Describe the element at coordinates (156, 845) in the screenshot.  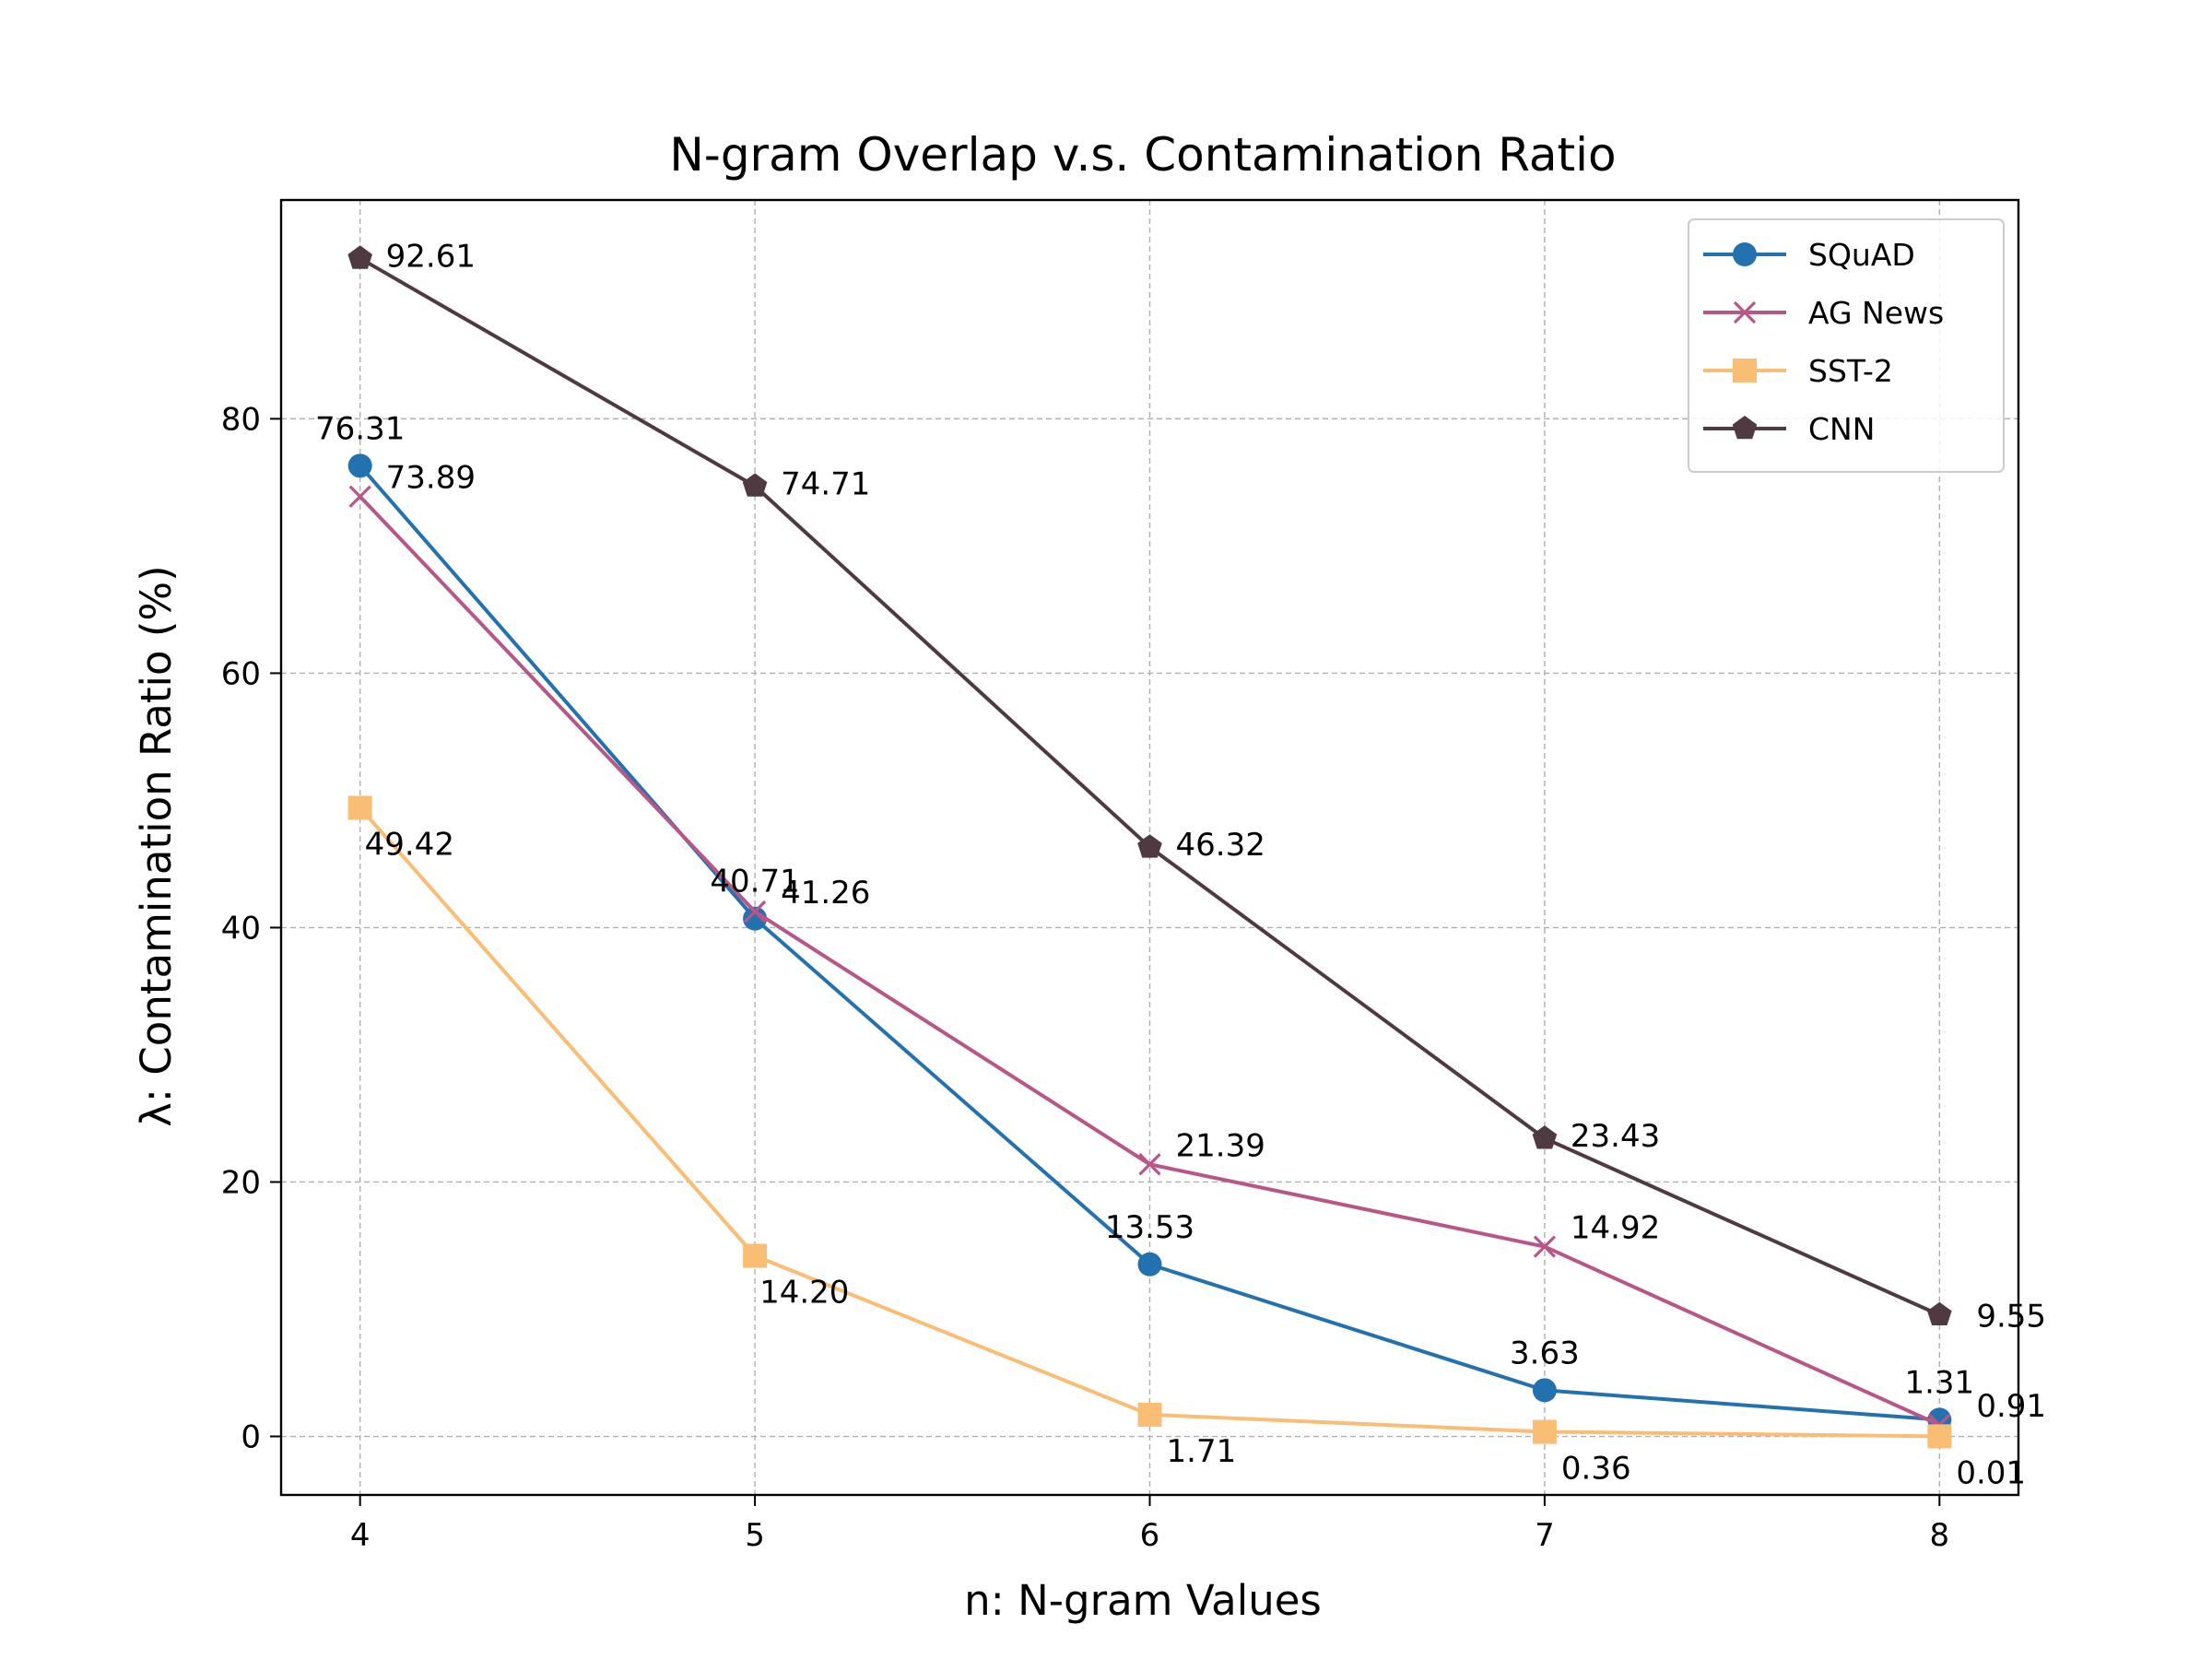
I see `y-axis-label: λ: Contamination Ratio (%)` at that location.